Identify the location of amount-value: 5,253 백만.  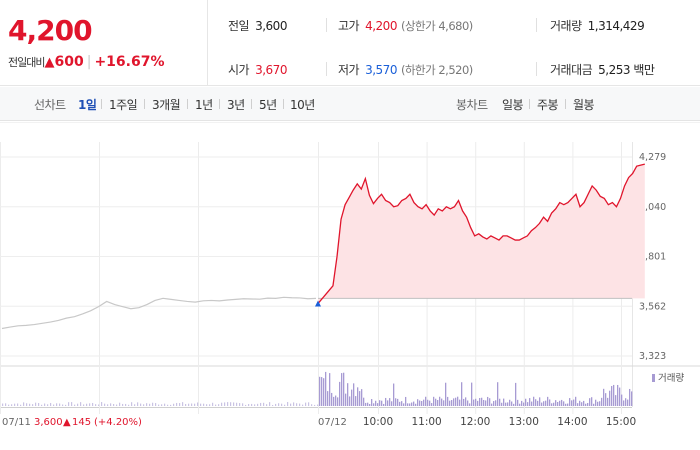
(626, 70).